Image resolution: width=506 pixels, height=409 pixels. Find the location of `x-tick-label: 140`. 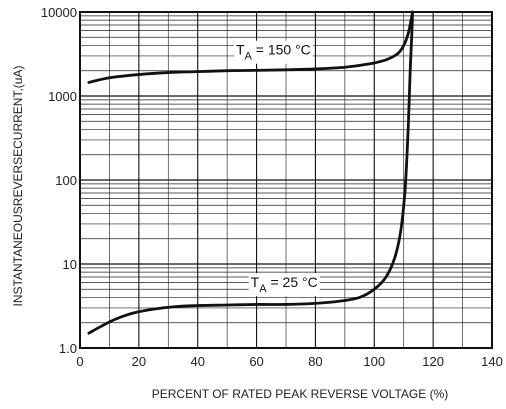

x-tick-label: 140 is located at coordinates (492, 361).